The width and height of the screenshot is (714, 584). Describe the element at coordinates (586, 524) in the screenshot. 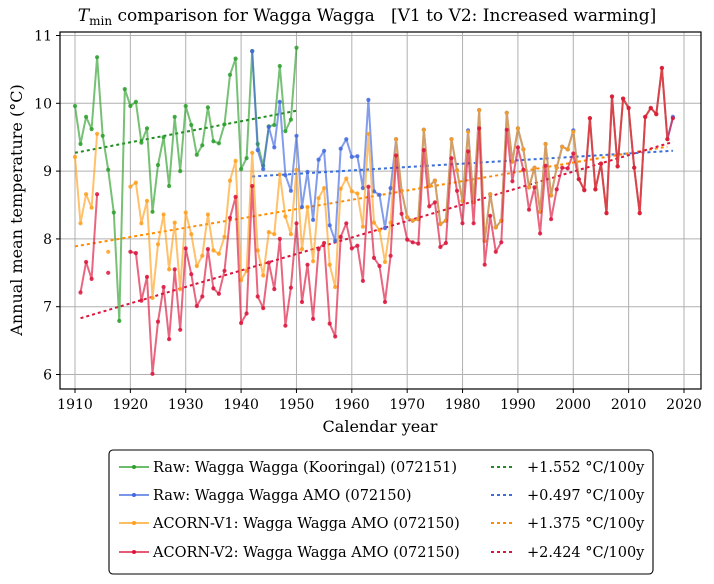

I see `legend-trend-label-2: +1.375 °C/100y` at that location.